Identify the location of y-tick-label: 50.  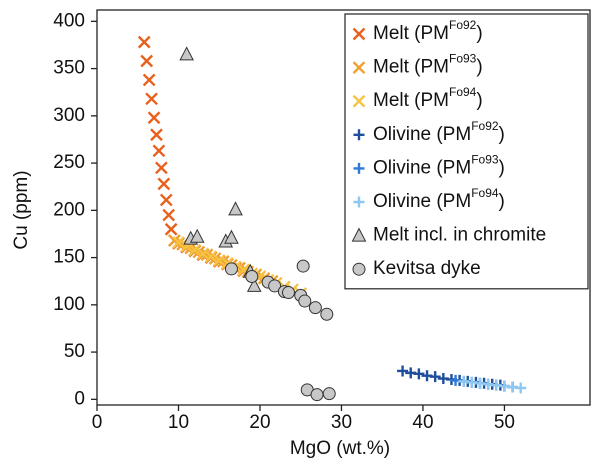
(74, 351).